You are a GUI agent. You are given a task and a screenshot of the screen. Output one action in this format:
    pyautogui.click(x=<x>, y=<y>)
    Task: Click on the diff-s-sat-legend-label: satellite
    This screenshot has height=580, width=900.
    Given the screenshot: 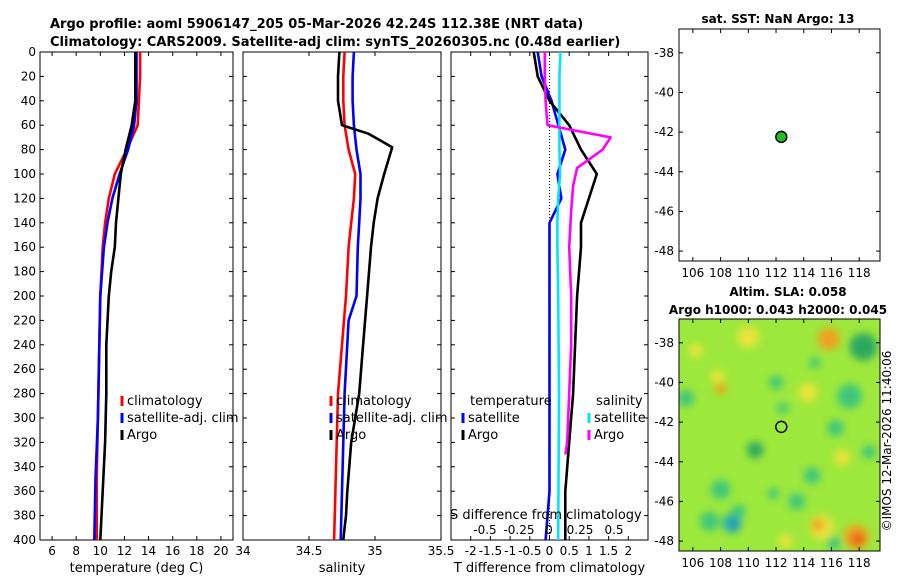 What is the action you would take?
    pyautogui.click(x=620, y=418)
    